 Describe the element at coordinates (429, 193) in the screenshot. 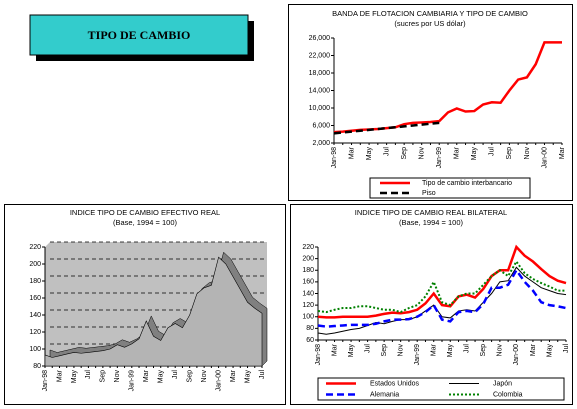

I see `legend-label: Piso` at that location.